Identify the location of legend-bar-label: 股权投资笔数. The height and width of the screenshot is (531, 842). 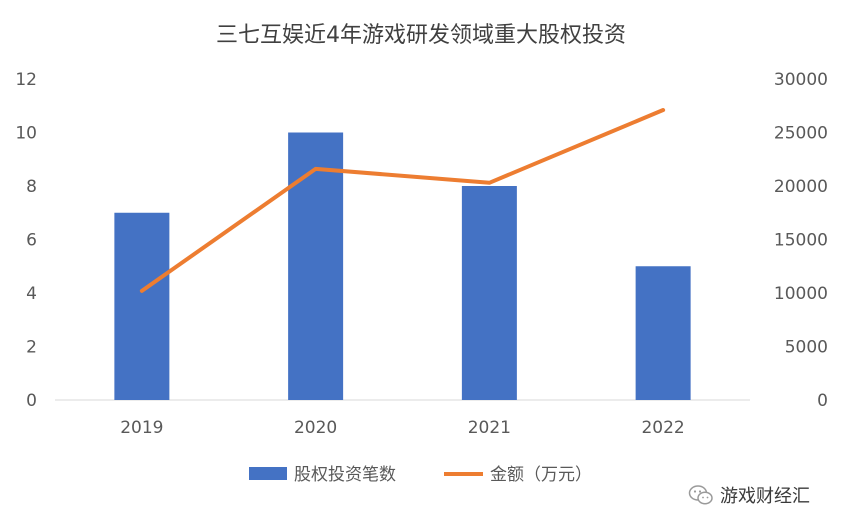
(345, 475).